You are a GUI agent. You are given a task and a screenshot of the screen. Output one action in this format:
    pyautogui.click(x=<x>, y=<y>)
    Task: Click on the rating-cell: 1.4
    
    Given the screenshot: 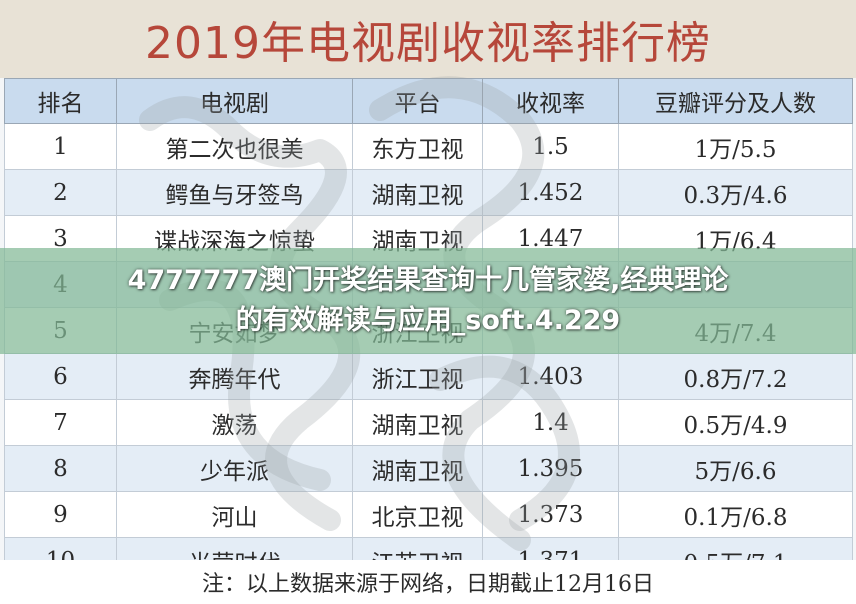 What is the action you would take?
    pyautogui.click(x=550, y=422)
    